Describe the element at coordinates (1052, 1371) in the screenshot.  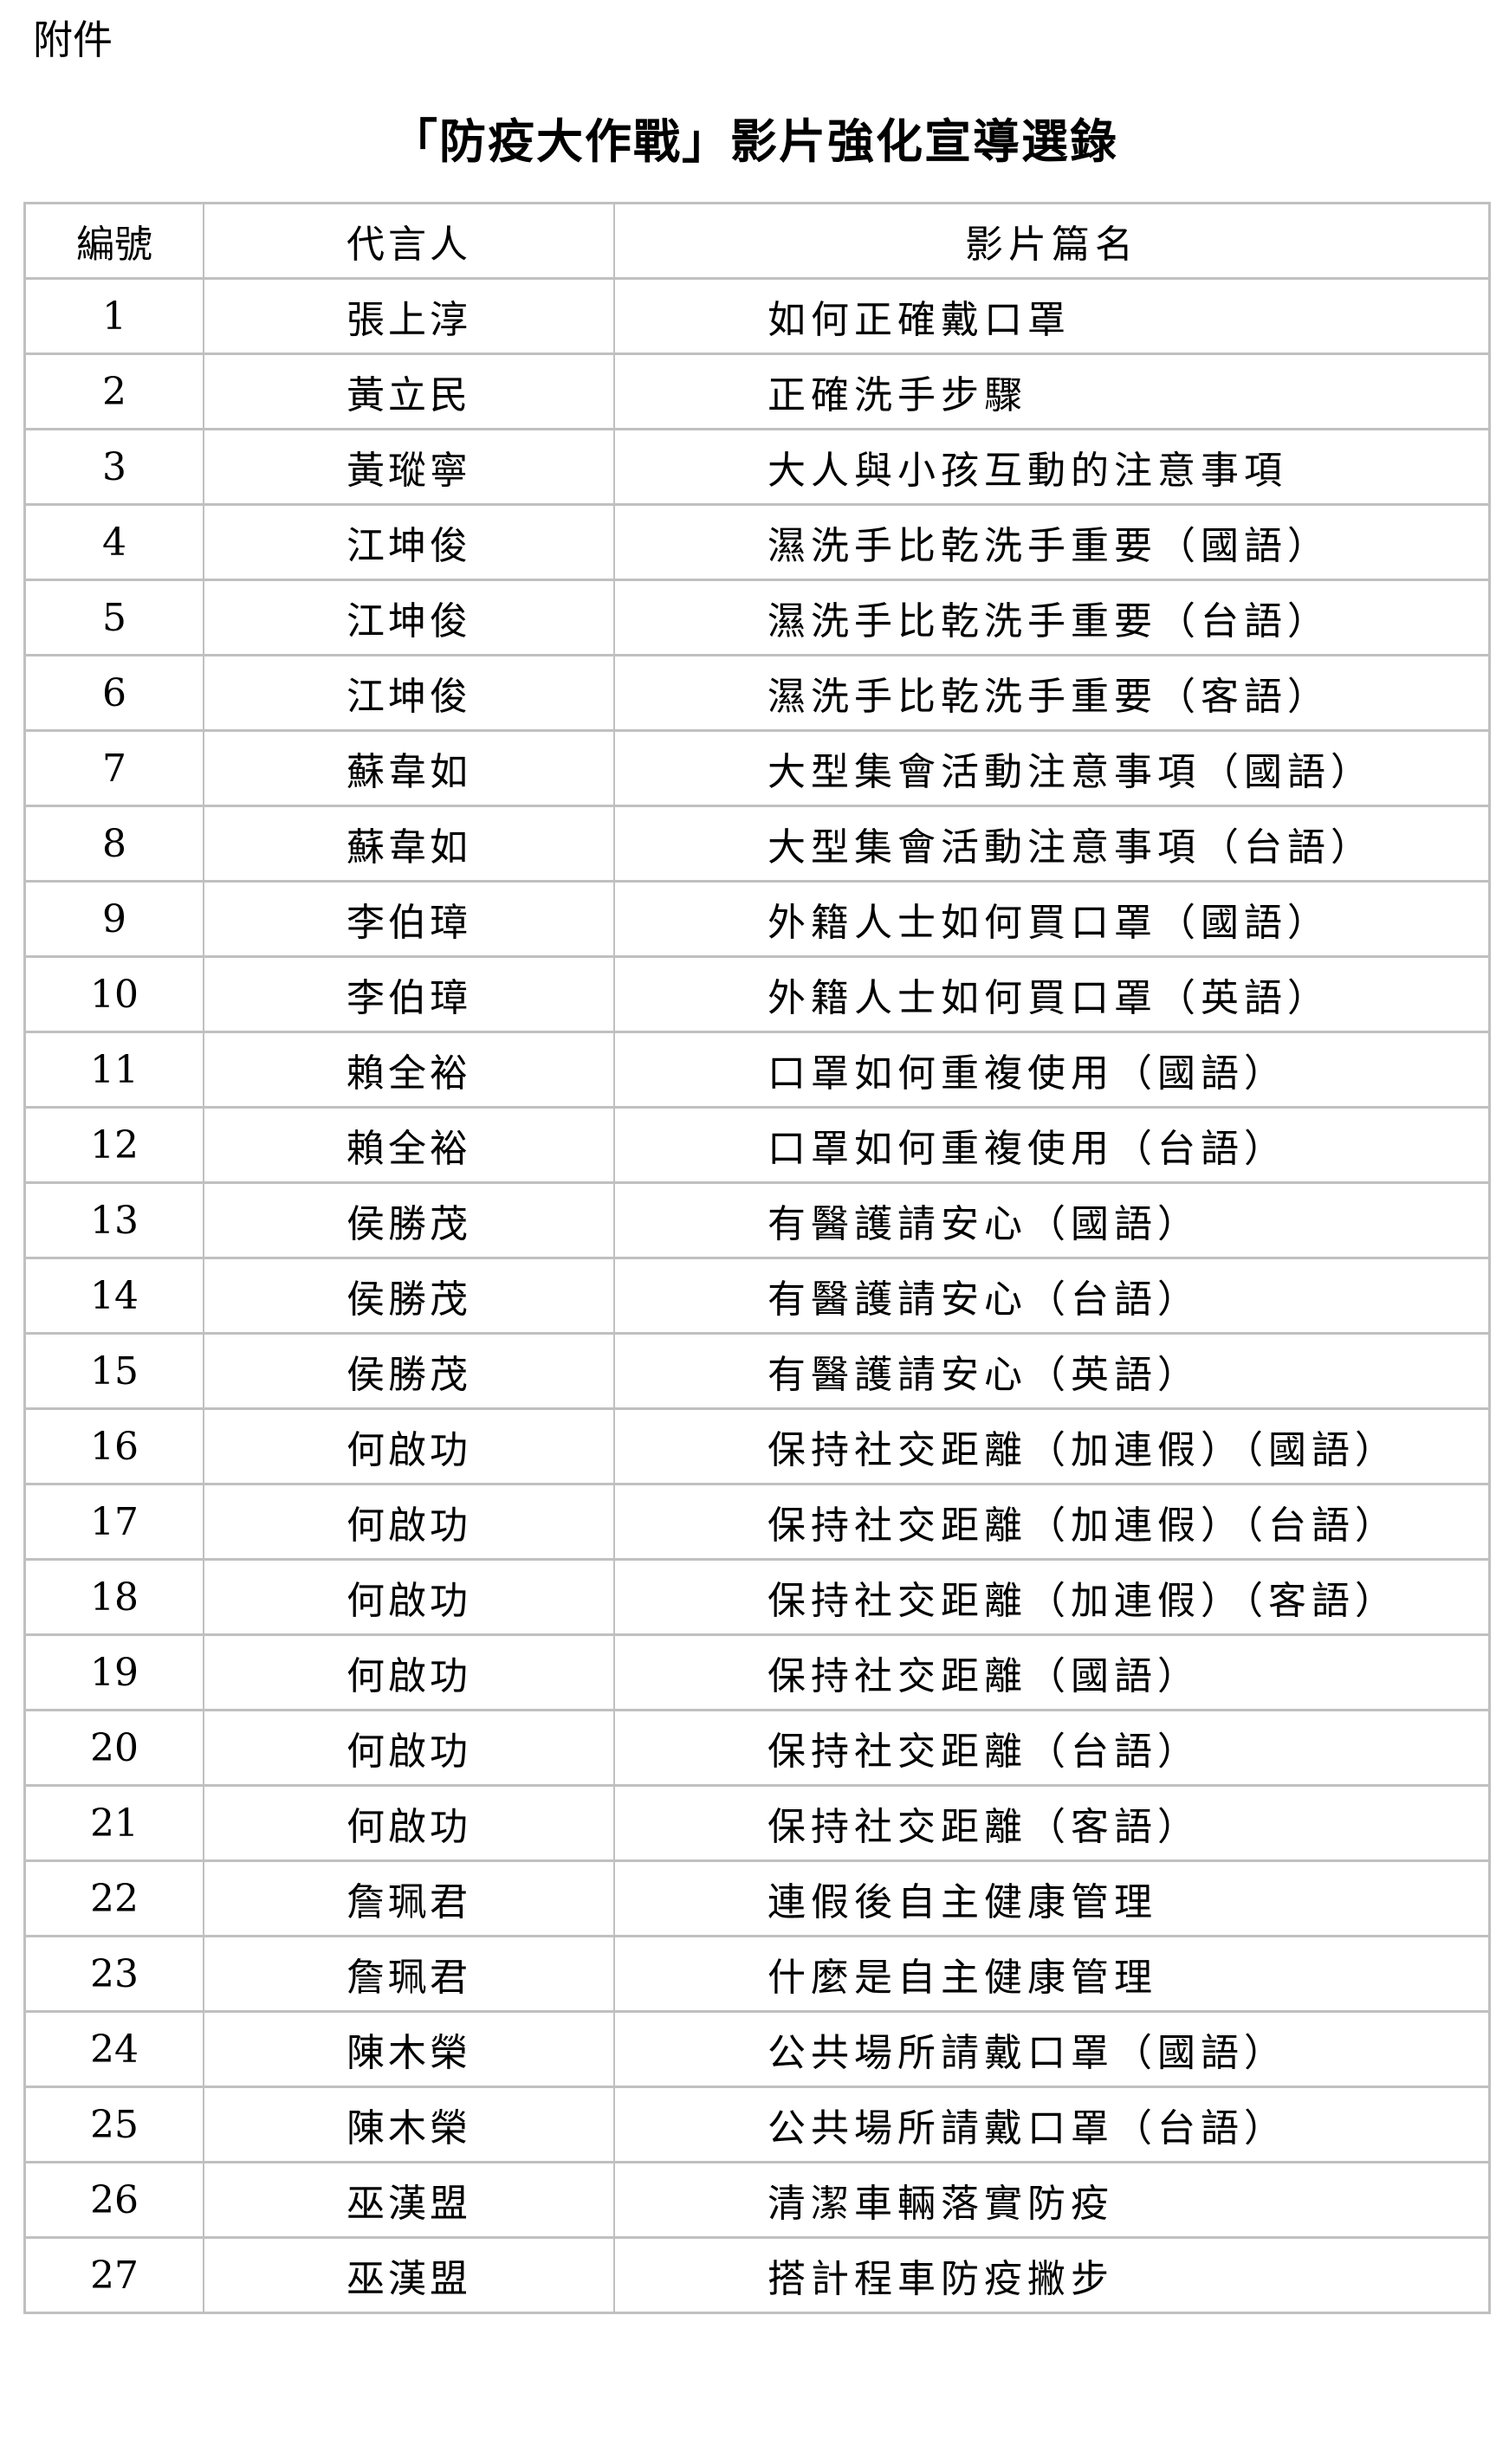
I see `cell-video-title: 有醫護請安心（英語）` at that location.